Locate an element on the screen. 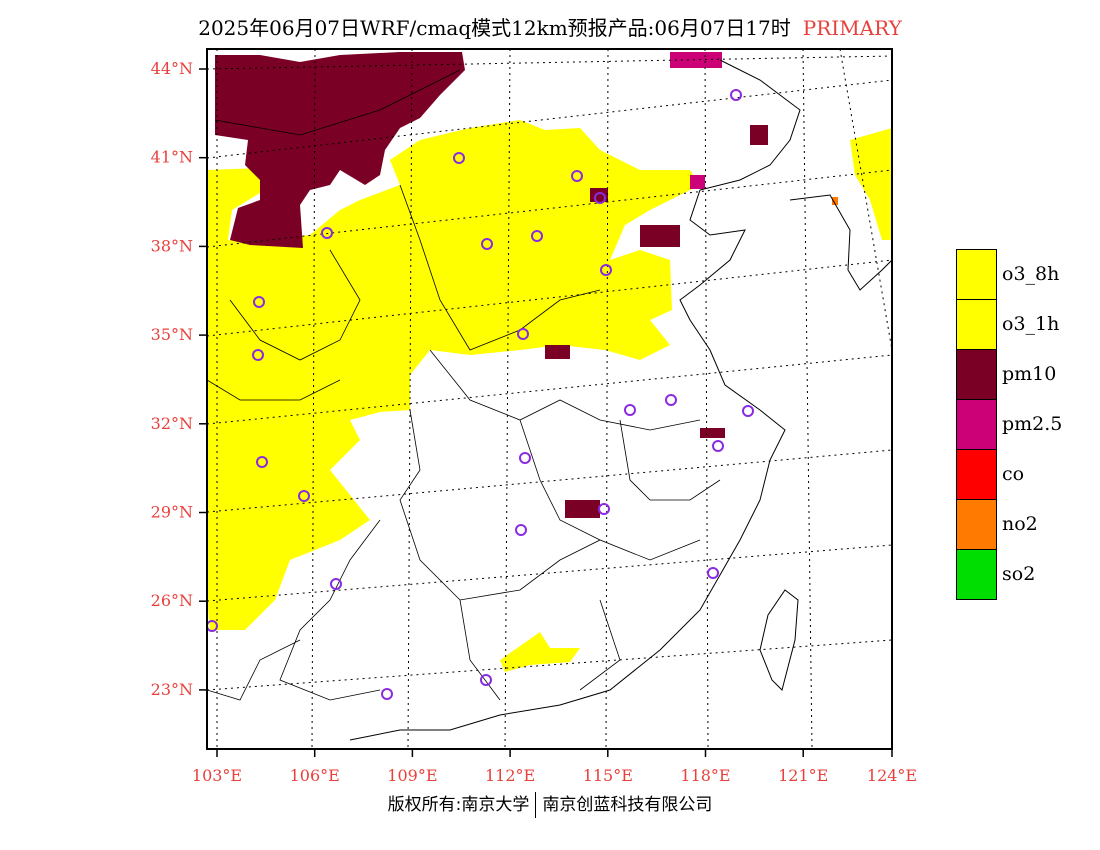 The image size is (1100, 850). lat-tick-label: 38°N is located at coordinates (172, 245).